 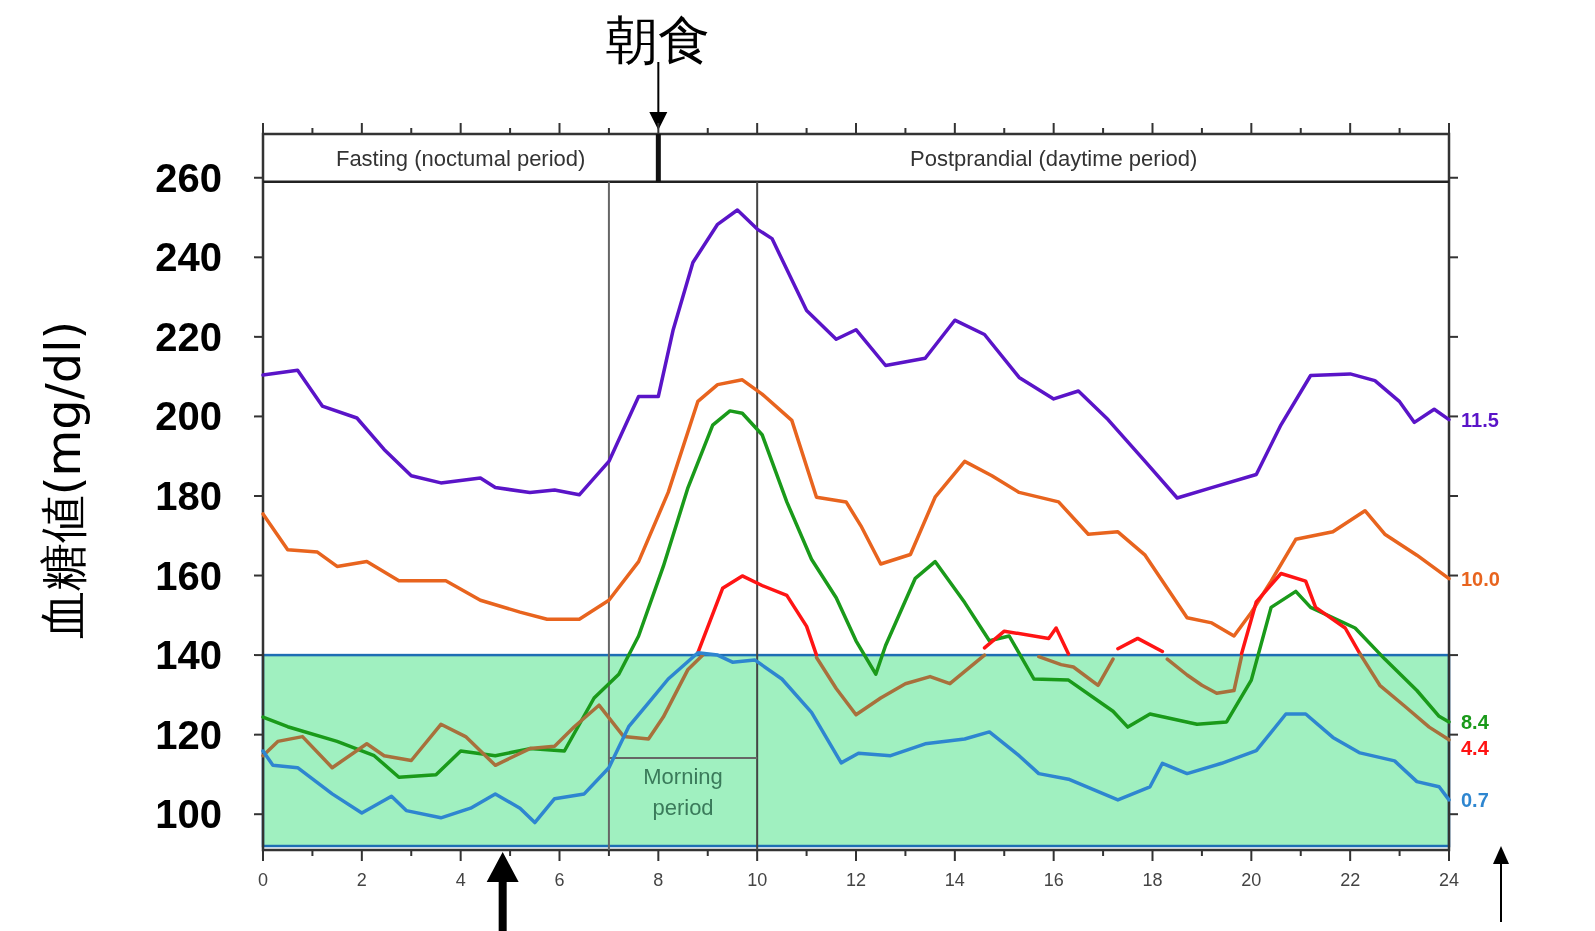 I want to click on text: 4.4, so click(x=1475, y=747).